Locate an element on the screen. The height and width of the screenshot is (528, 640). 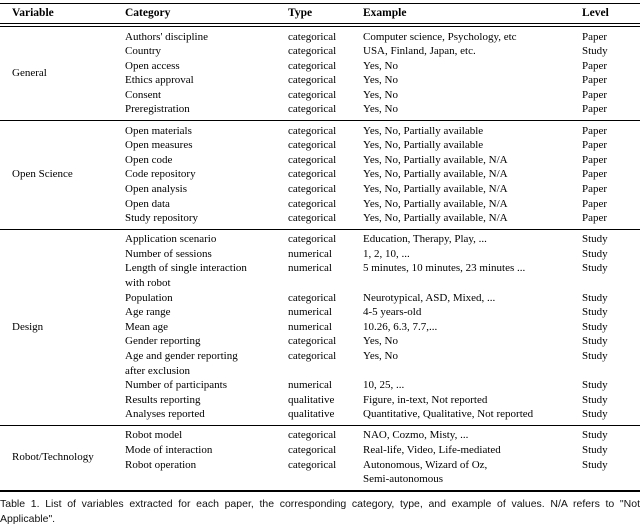
category-cell: Results reporting is located at coordinates (163, 399).